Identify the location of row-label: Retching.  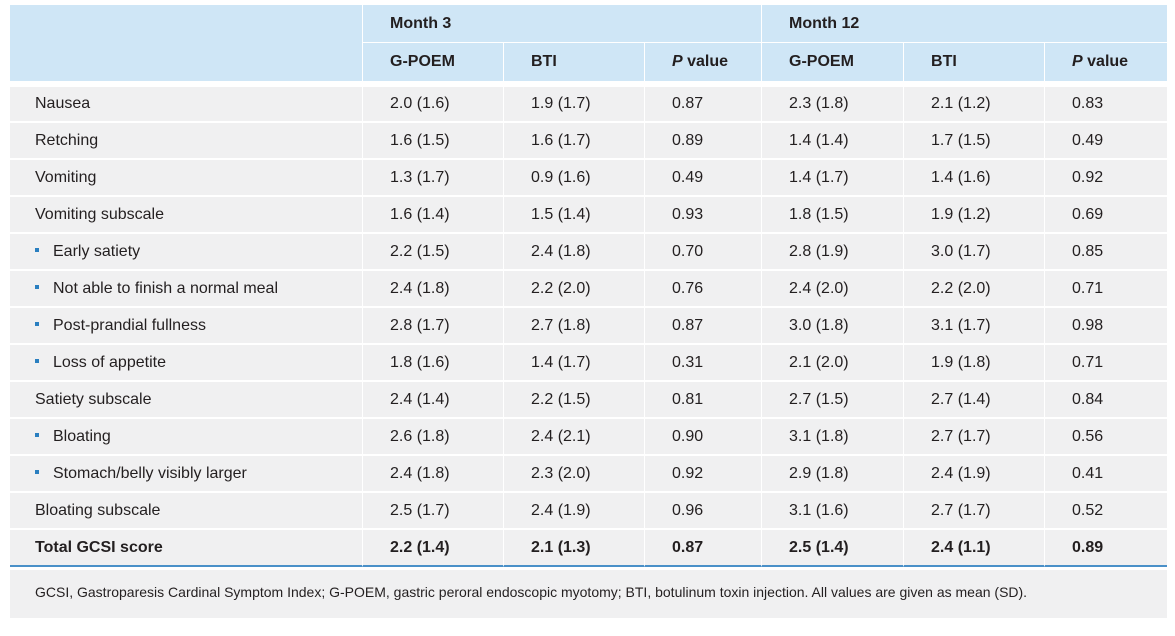
(67, 140).